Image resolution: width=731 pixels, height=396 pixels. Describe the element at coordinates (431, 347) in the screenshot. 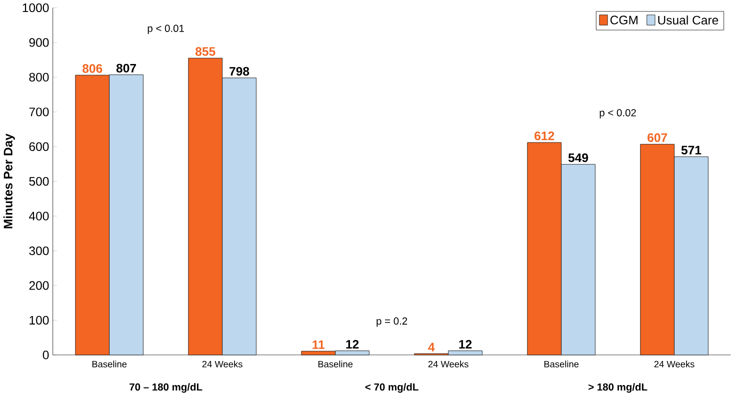

I see `data-label: 4` at that location.